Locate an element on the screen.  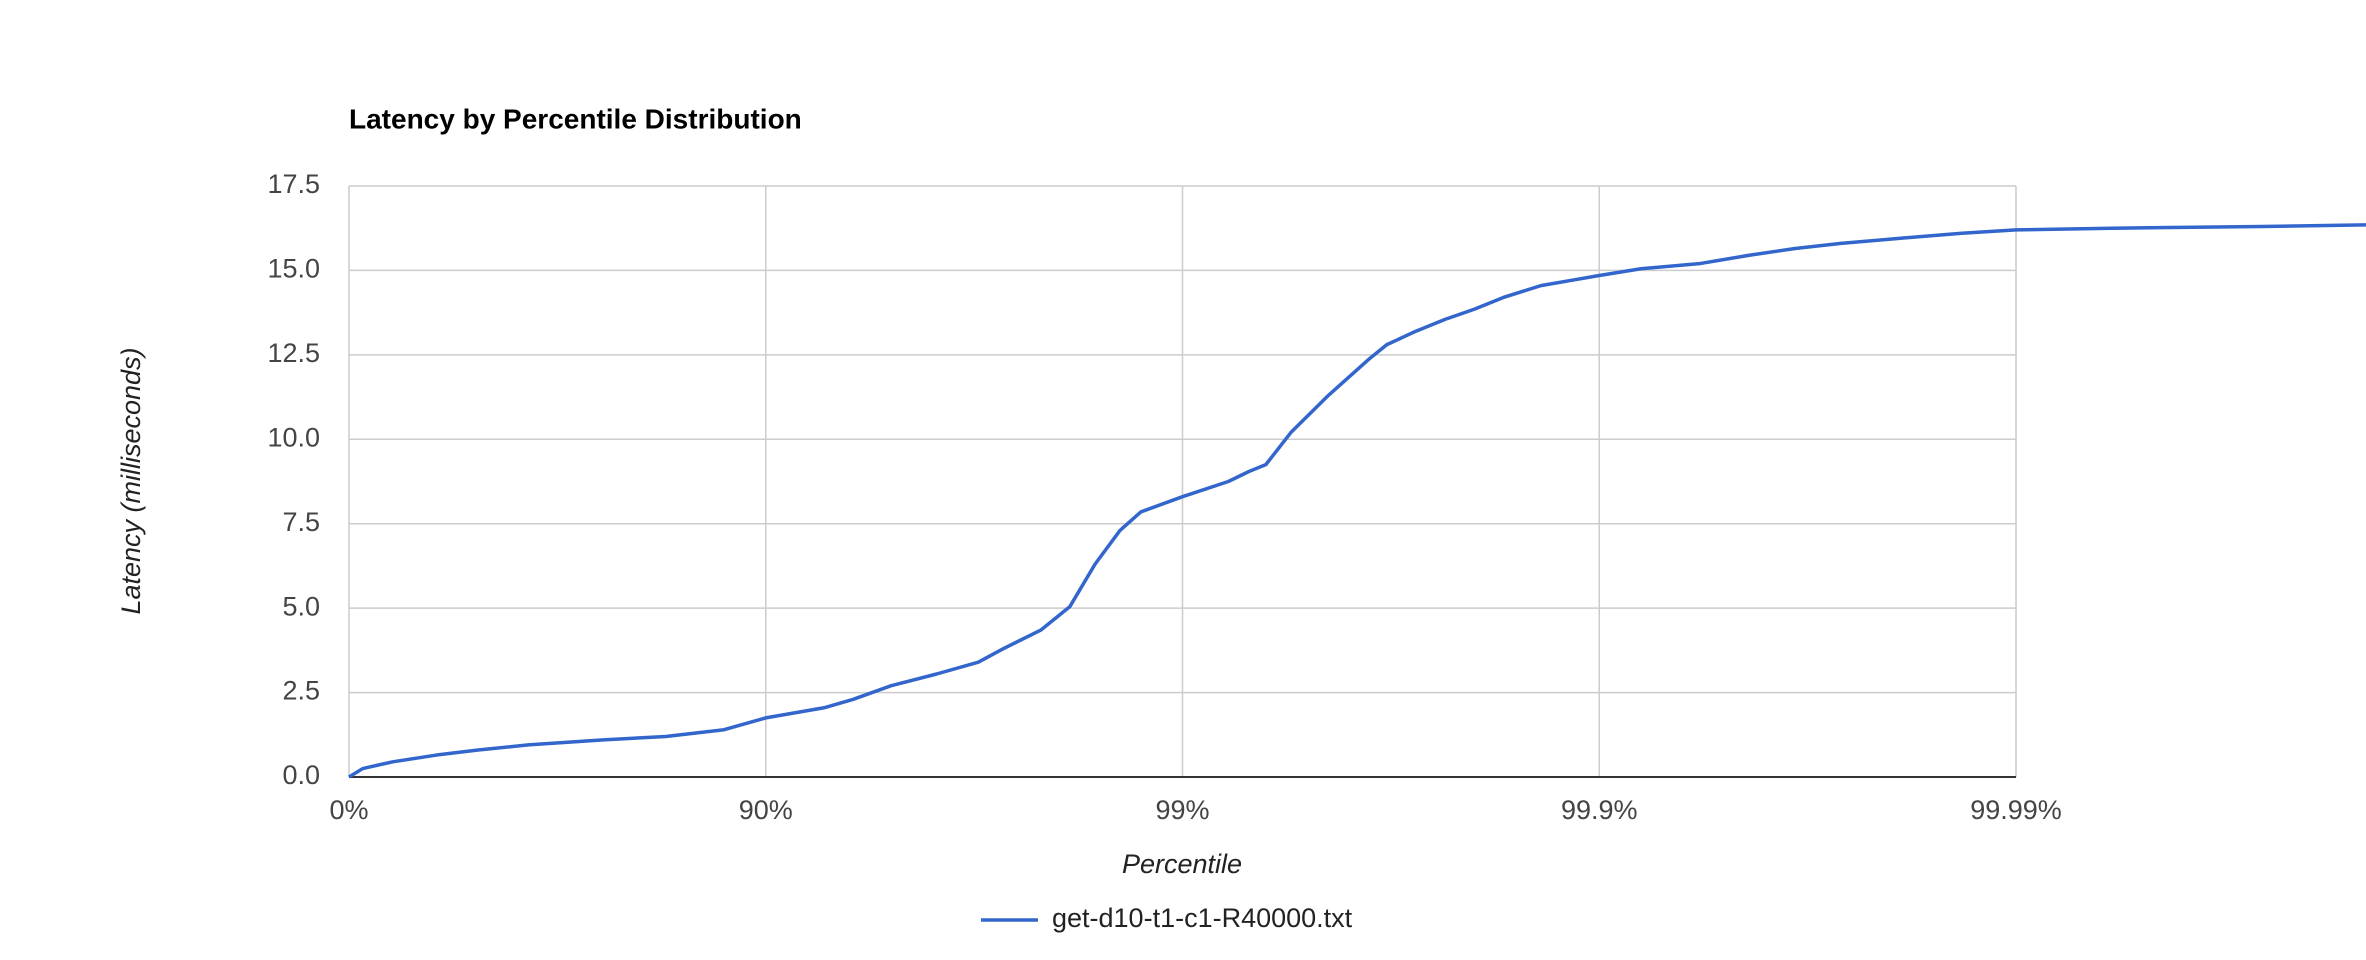
y-tick-label: 15.0 is located at coordinates (293, 269).